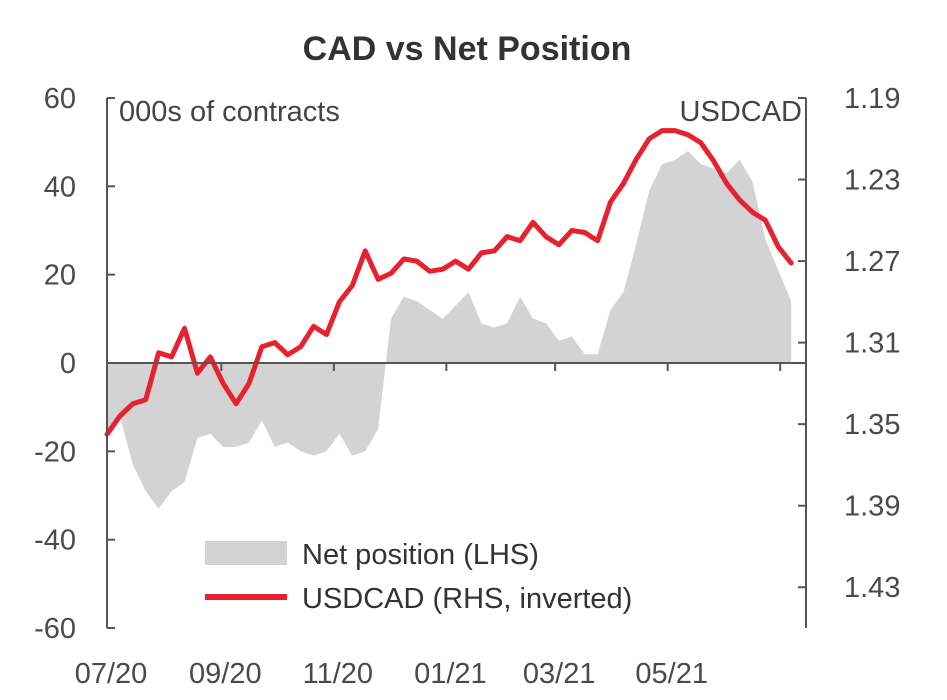 The width and height of the screenshot is (947, 700). Describe the element at coordinates (872, 181) in the screenshot. I see `right-y-tick-label: 1.23` at that location.